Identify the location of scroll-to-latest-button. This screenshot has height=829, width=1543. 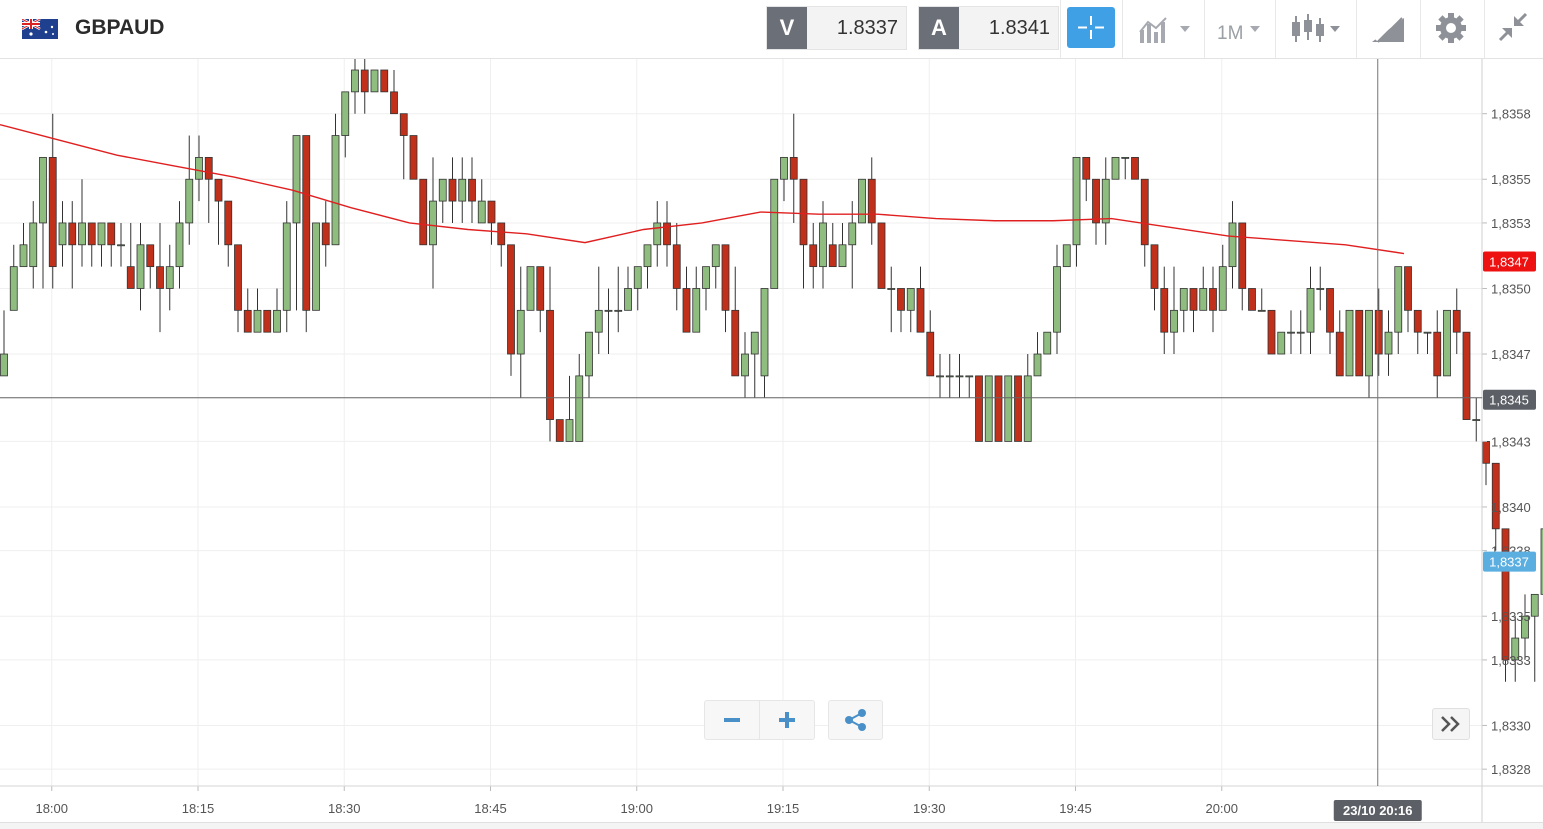
(1451, 724).